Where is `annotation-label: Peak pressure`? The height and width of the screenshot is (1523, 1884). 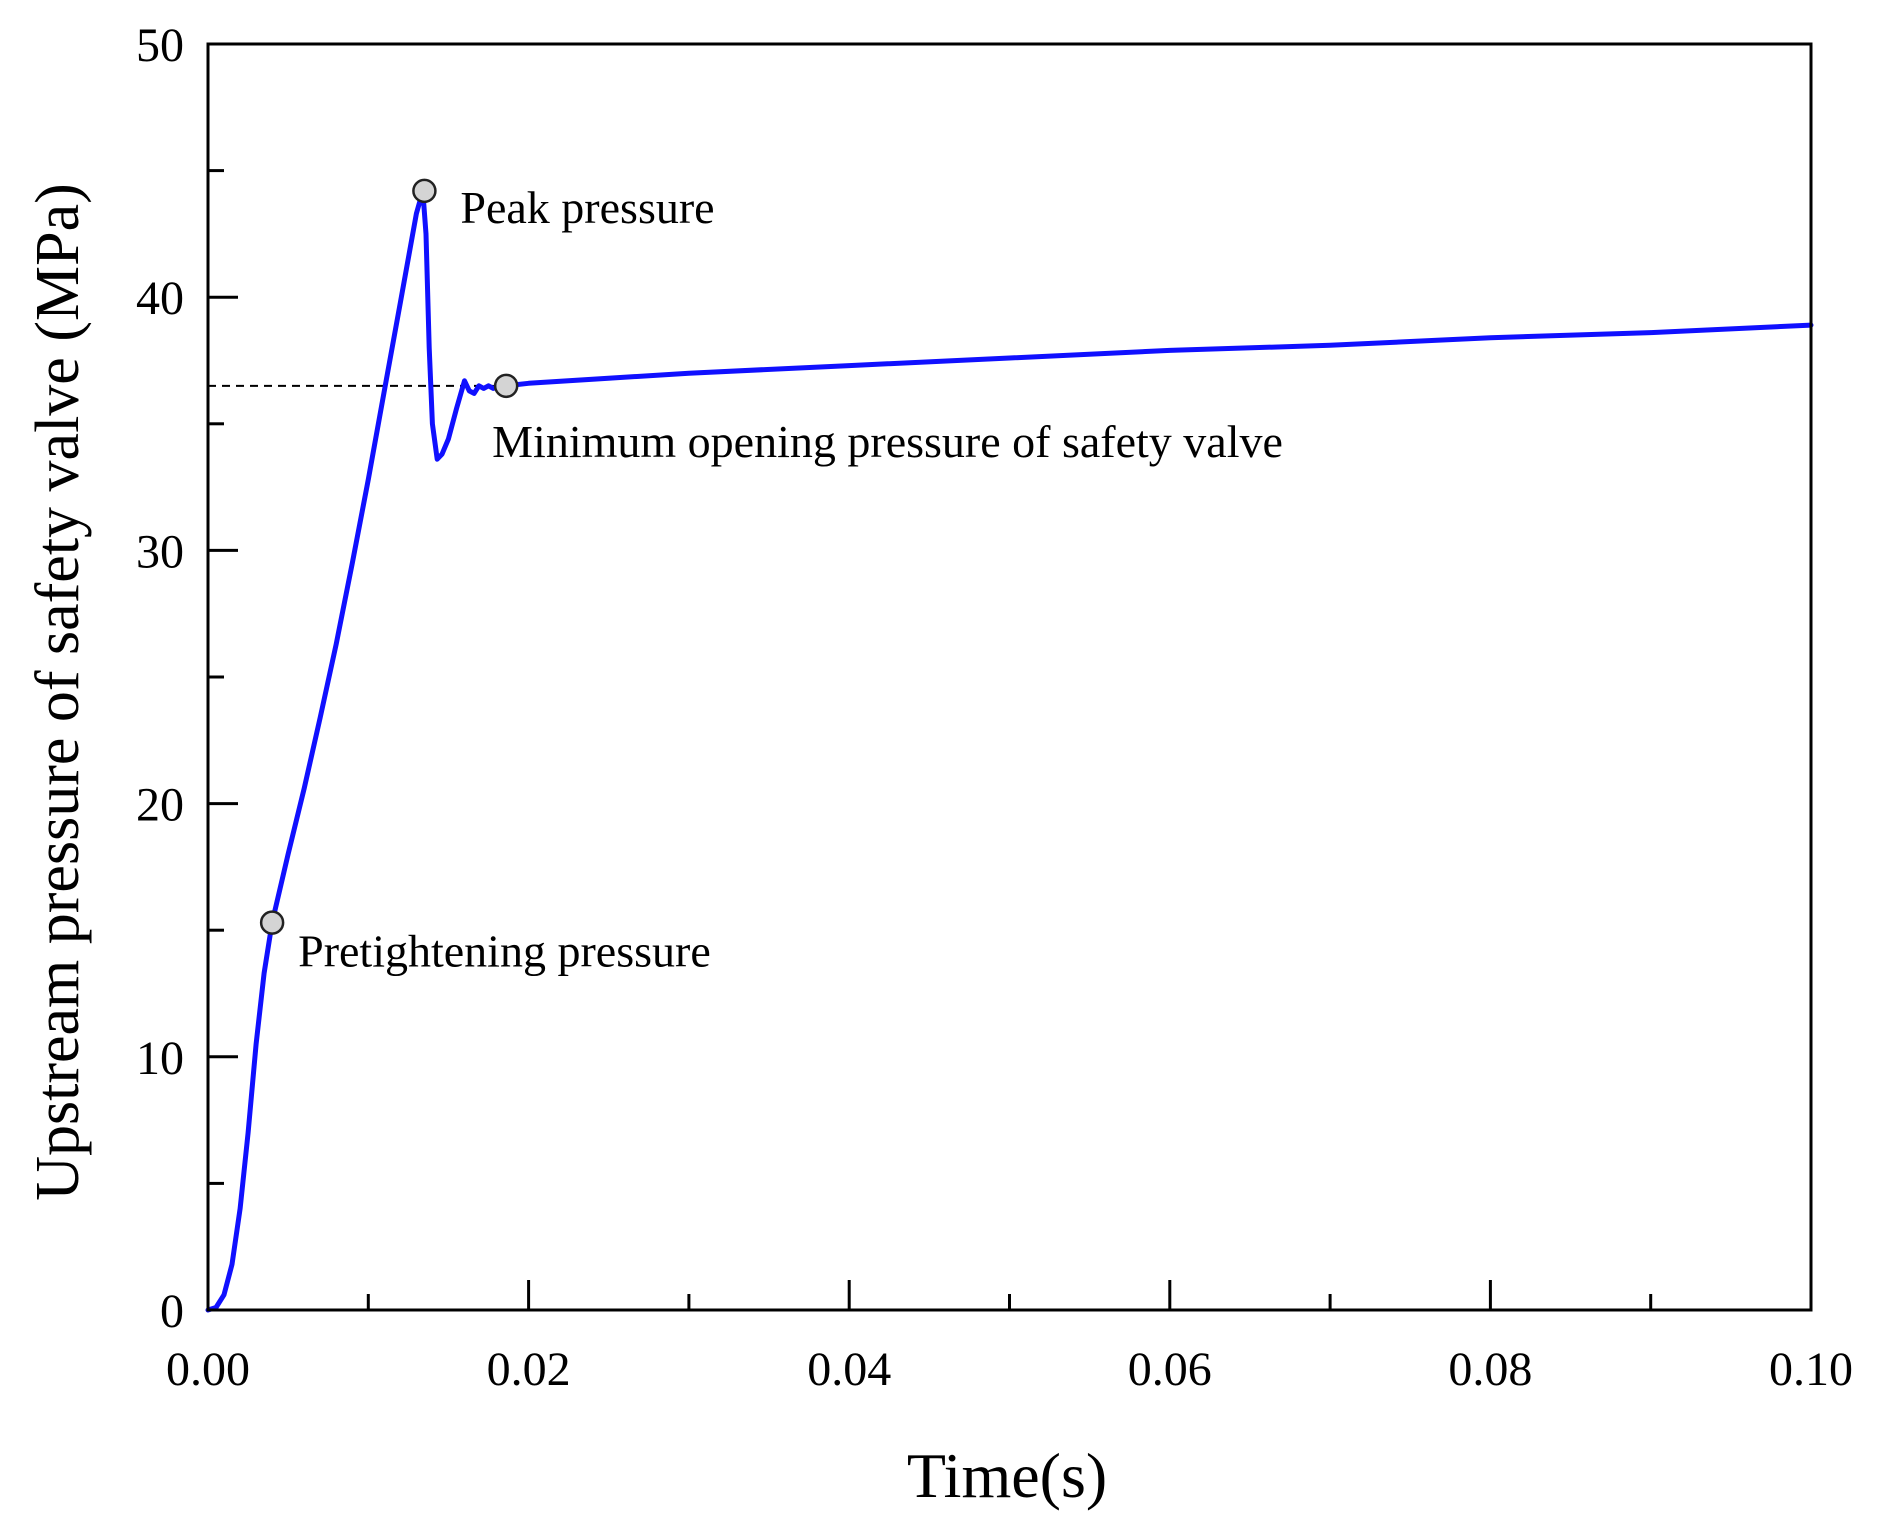 annotation-label: Peak pressure is located at coordinates (587, 207).